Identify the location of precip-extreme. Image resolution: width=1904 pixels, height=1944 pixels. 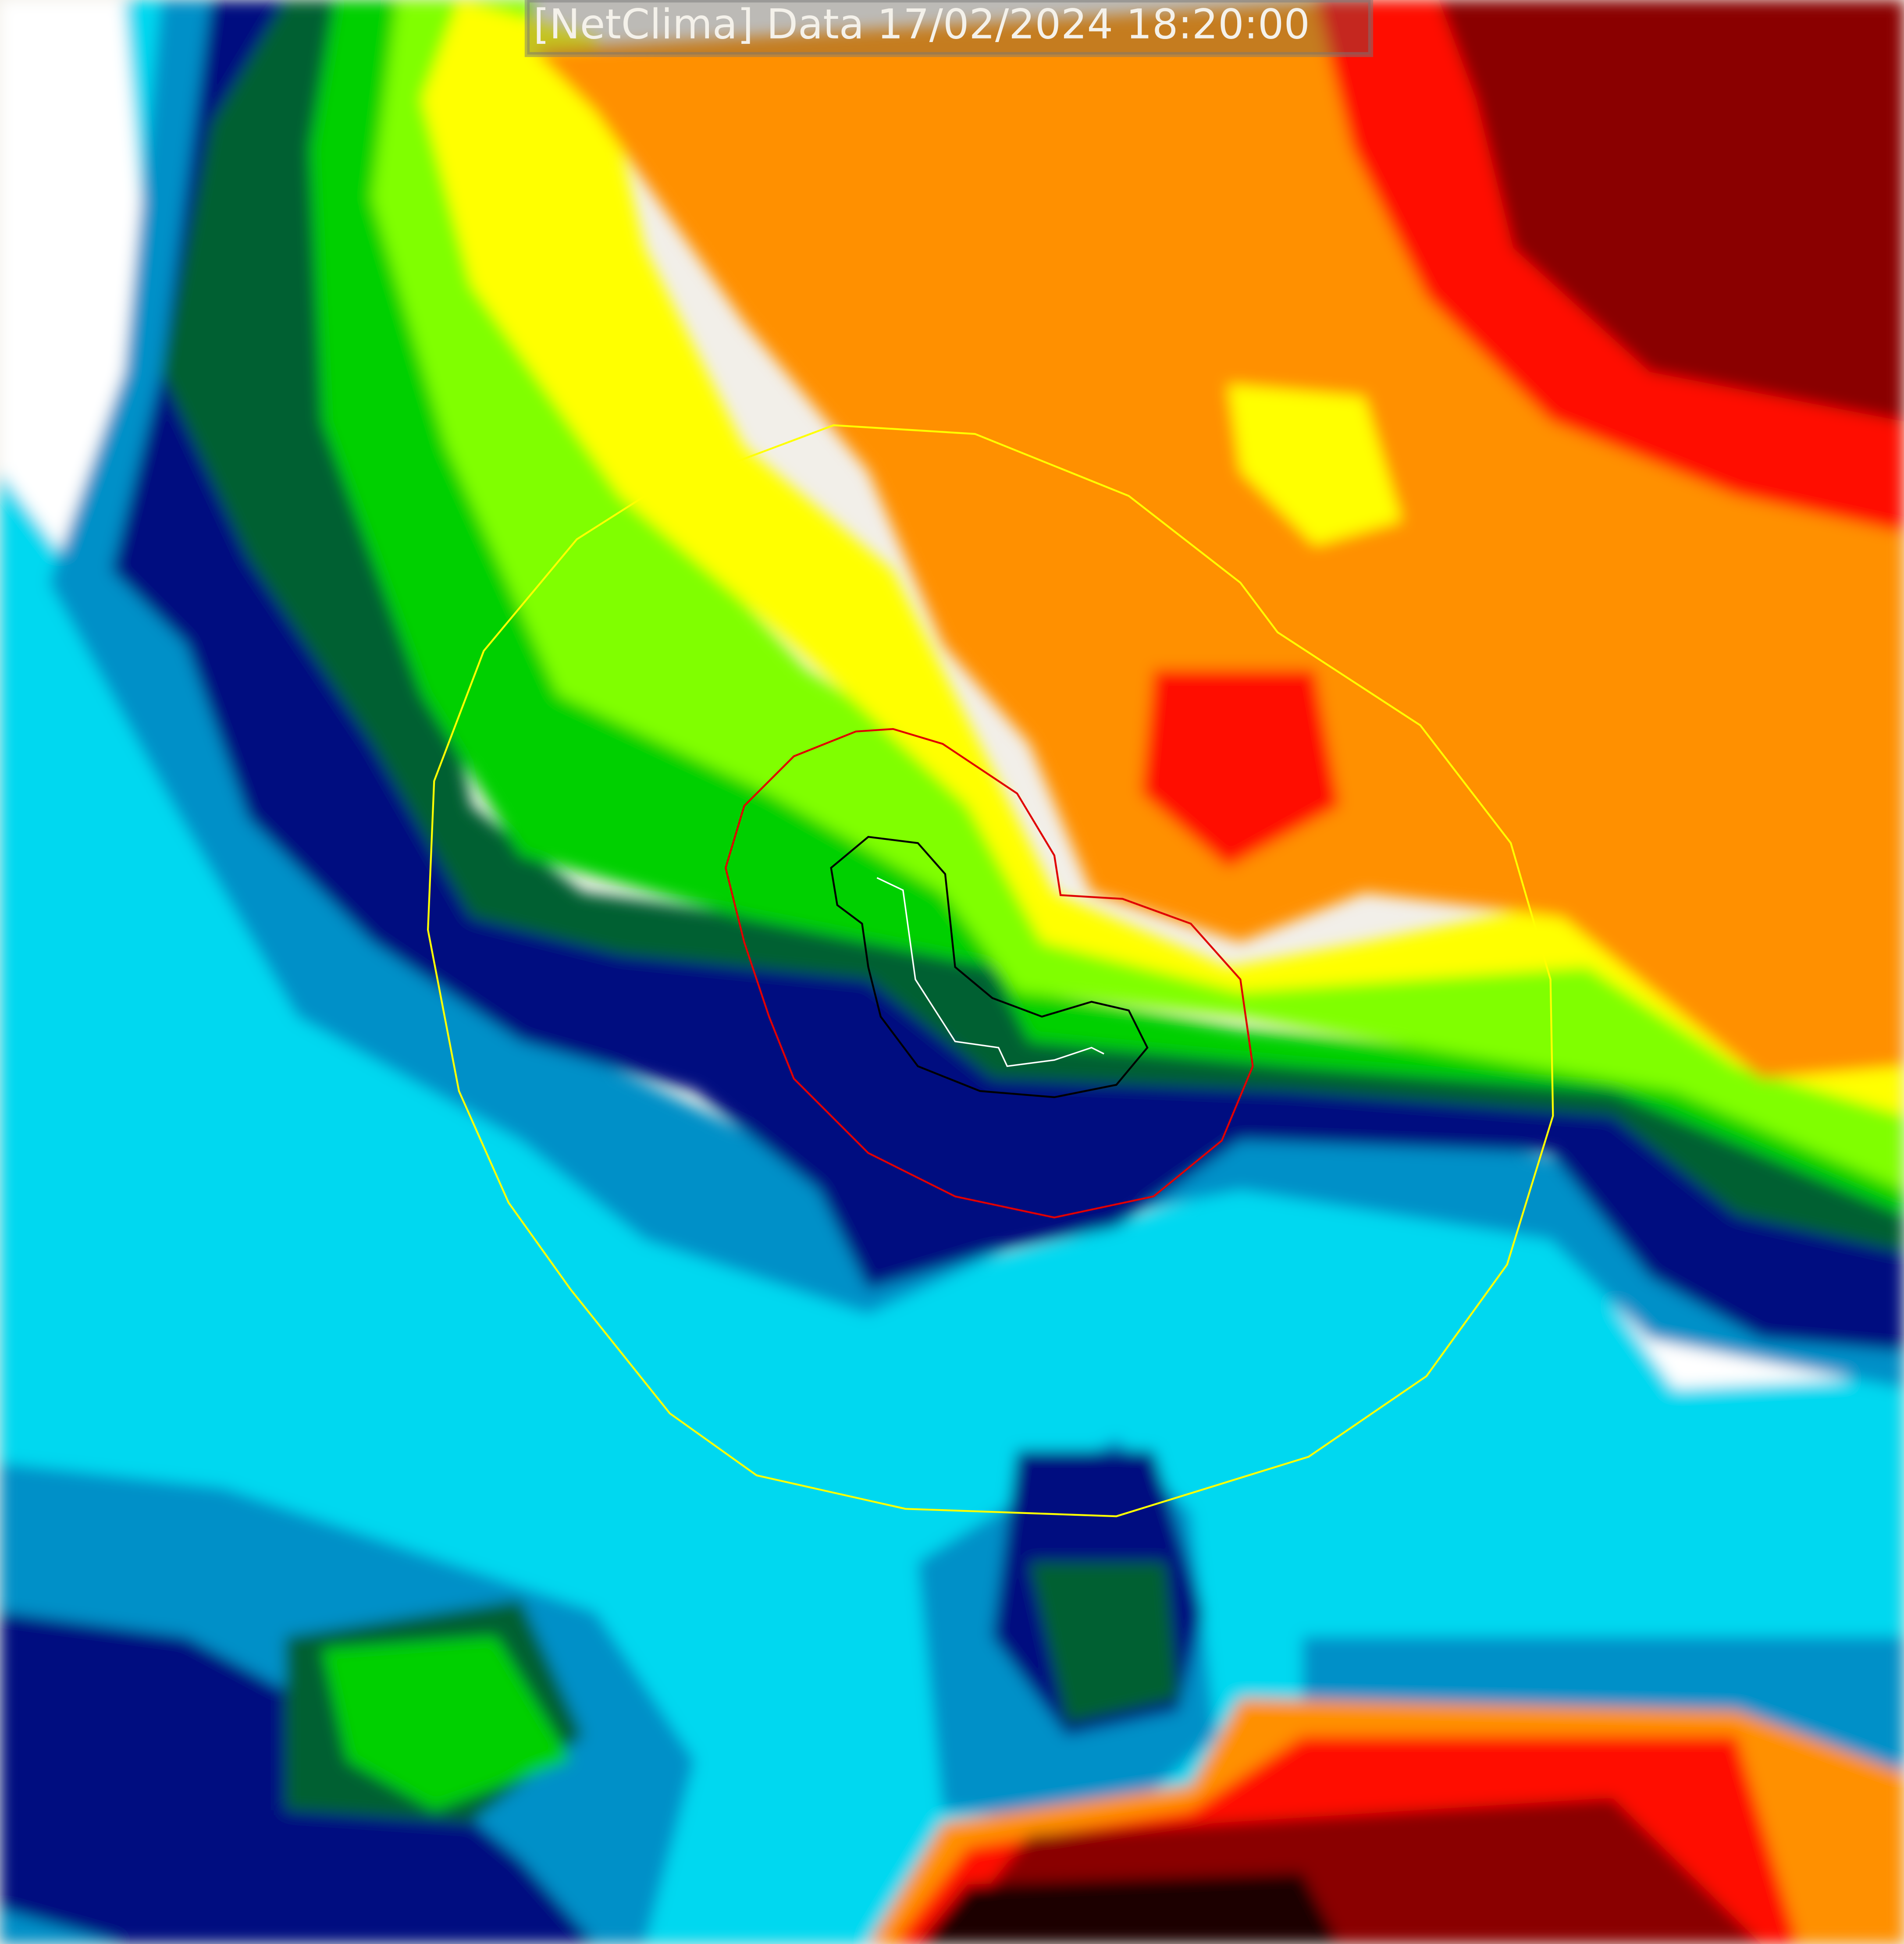
(1129, 1908).